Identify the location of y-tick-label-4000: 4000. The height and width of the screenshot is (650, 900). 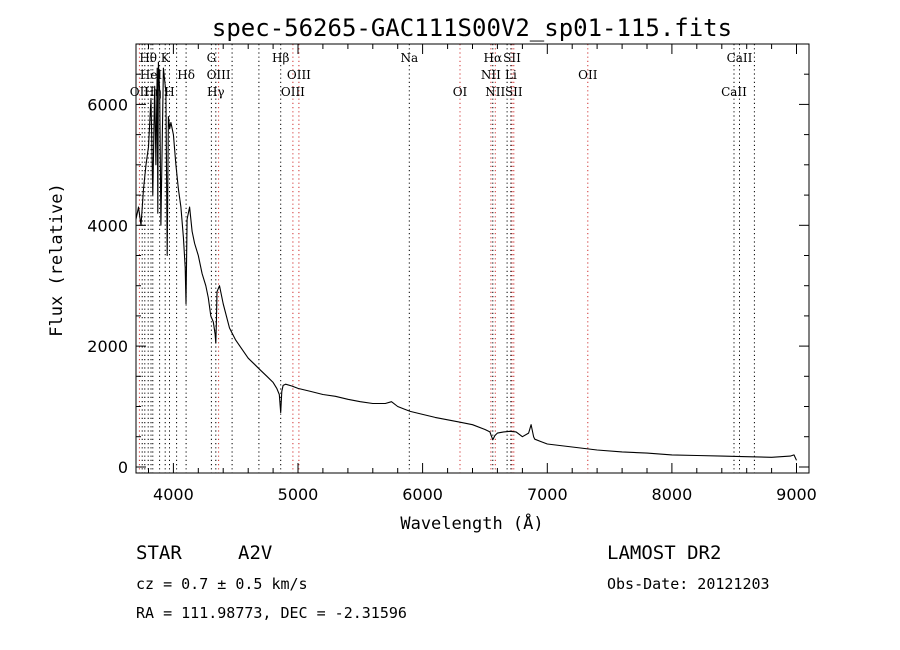
(107, 225).